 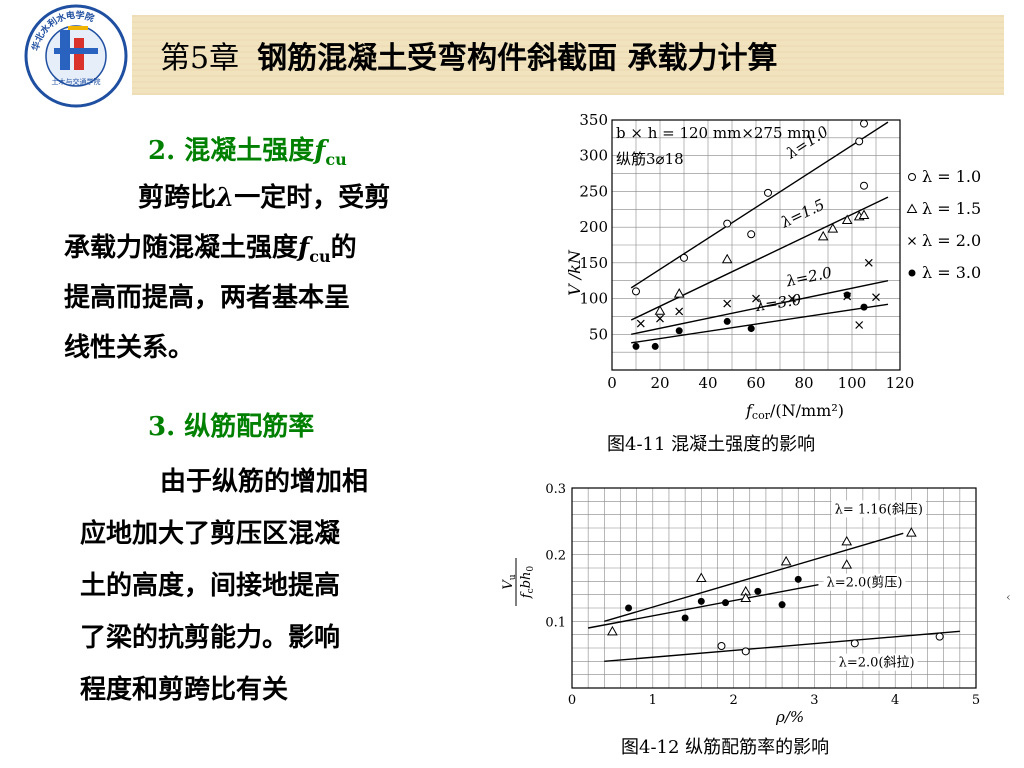 What do you see at coordinates (572, 700) in the screenshot?
I see `x-tick-label: 0` at bounding box center [572, 700].